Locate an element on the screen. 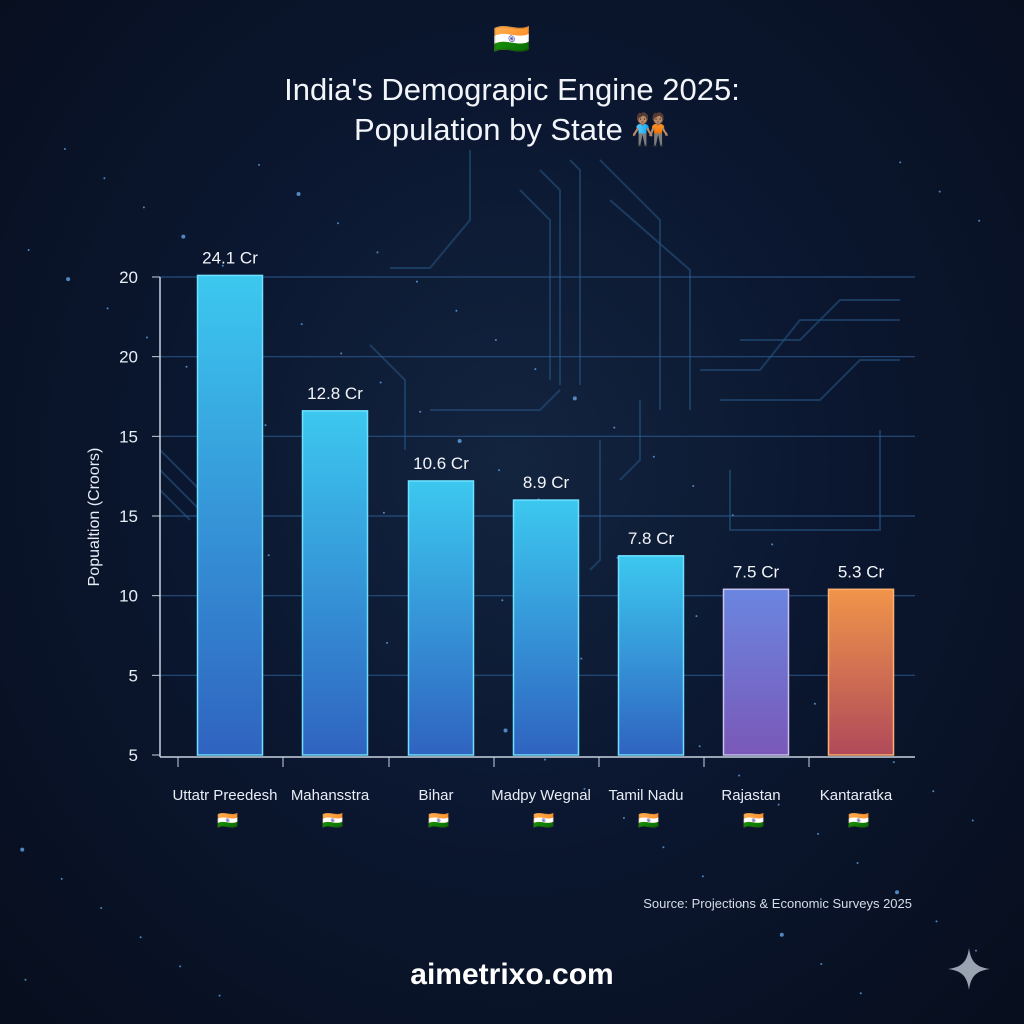 Image resolution: width=1024 pixels, height=1024 pixels. bar-rajastan is located at coordinates (756, 672).